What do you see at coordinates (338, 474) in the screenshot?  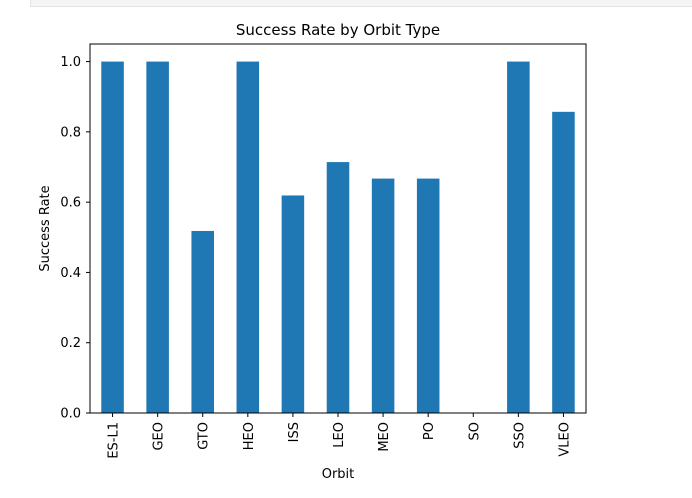 I see `x-axis-label: Orbit` at bounding box center [338, 474].